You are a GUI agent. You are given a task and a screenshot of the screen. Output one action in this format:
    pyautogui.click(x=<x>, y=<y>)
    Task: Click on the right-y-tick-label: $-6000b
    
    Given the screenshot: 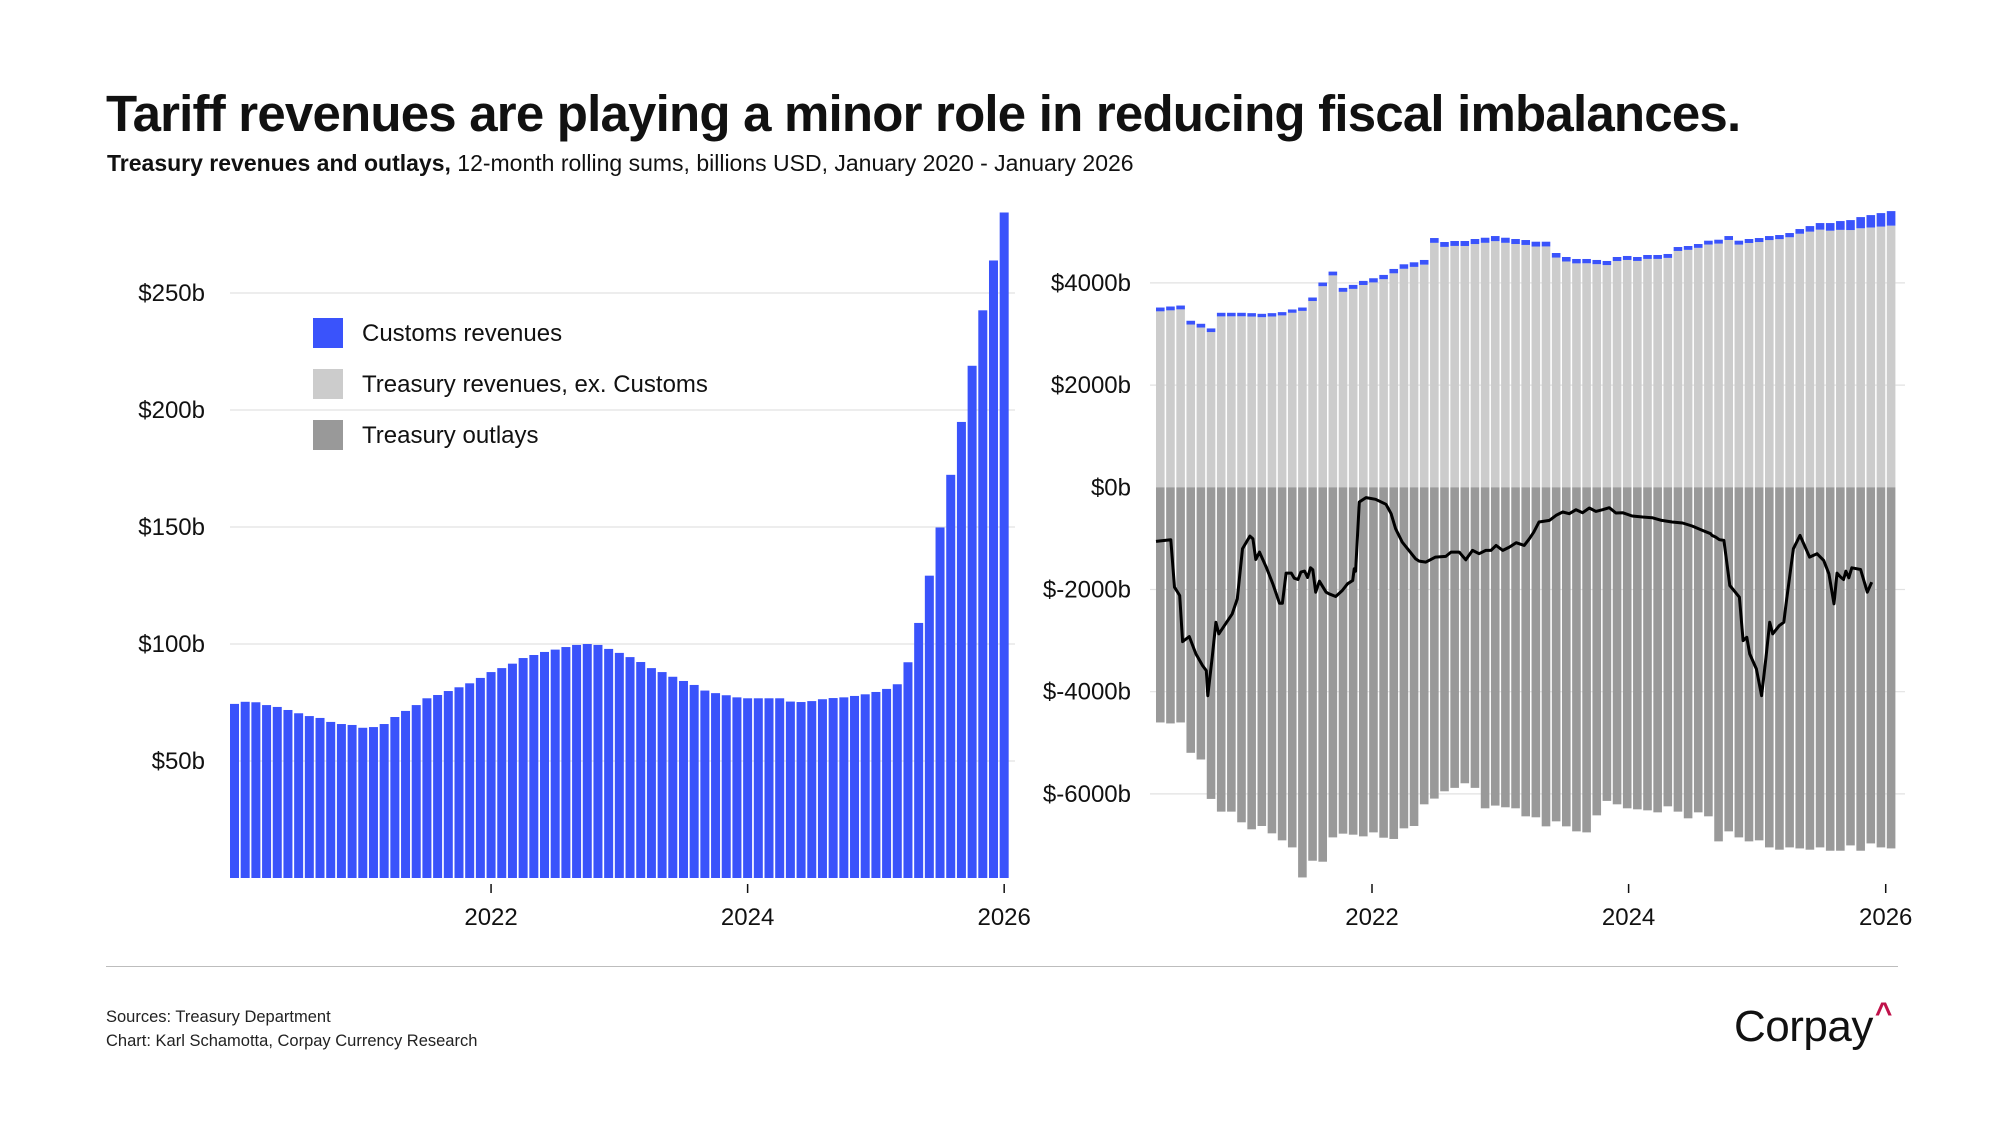 What is the action you would take?
    pyautogui.click(x=1087, y=794)
    